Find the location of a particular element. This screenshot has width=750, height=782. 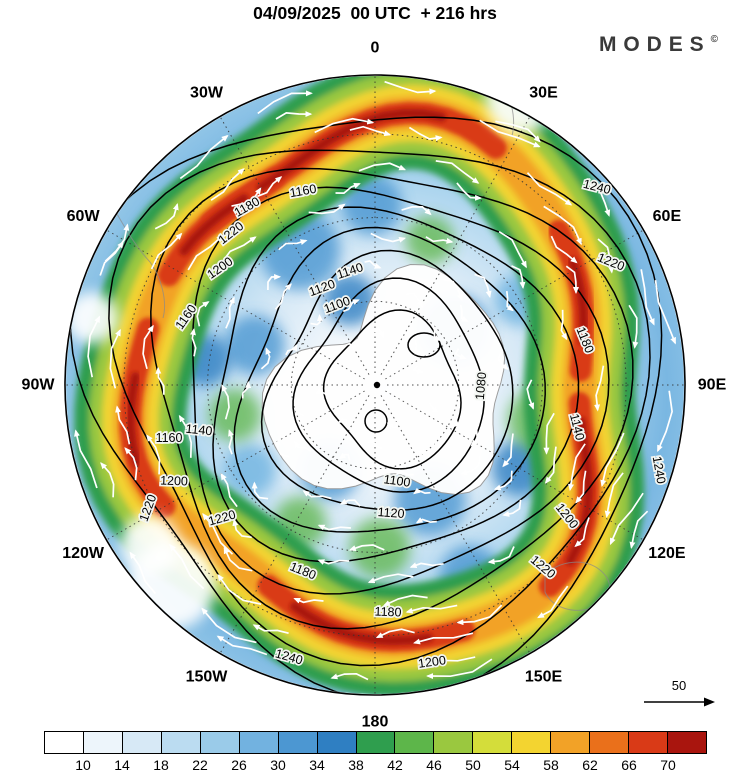

colorbar-tick-label: 70 is located at coordinates (668, 765).